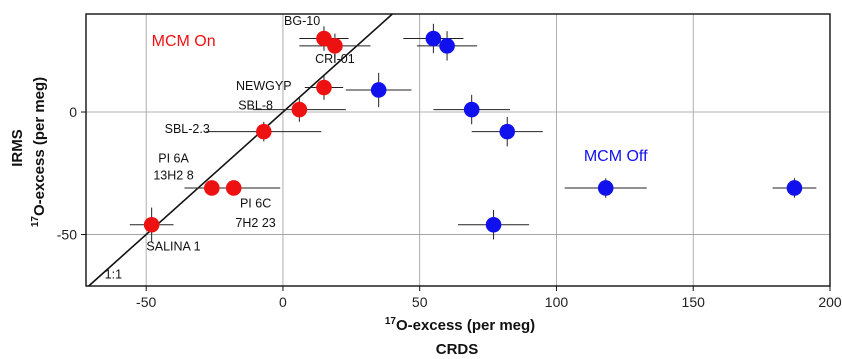  Describe the element at coordinates (73, 112) in the screenshot. I see `y-tick-label: 0` at that location.